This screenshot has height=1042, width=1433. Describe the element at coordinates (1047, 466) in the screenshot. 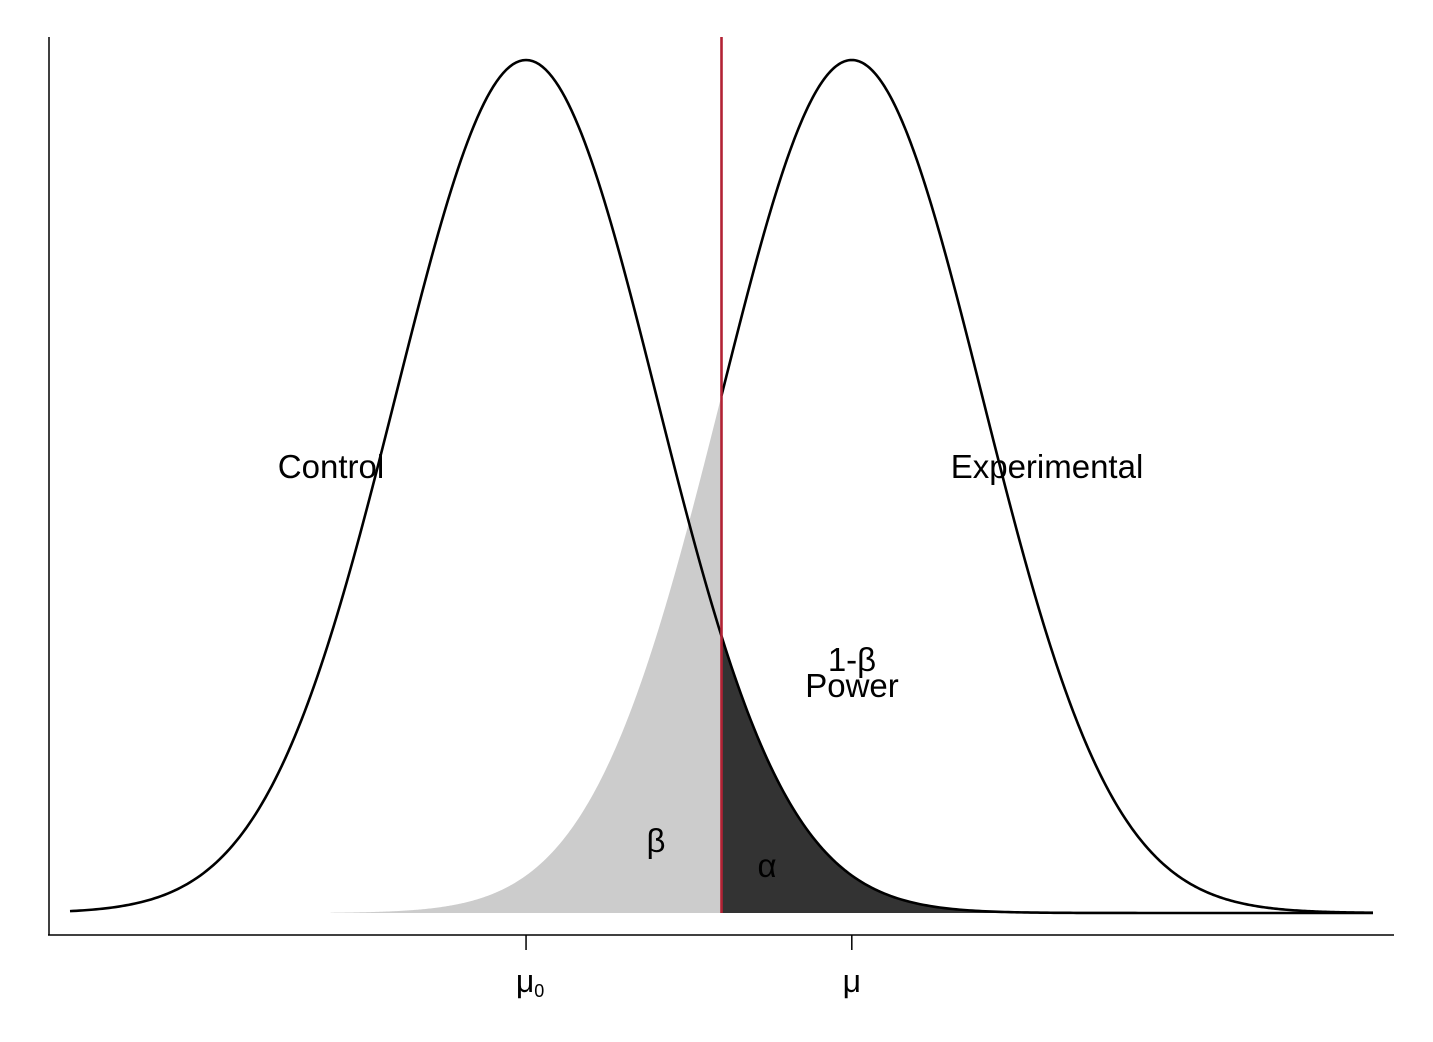

I see `label-experimental: Experimental` at that location.